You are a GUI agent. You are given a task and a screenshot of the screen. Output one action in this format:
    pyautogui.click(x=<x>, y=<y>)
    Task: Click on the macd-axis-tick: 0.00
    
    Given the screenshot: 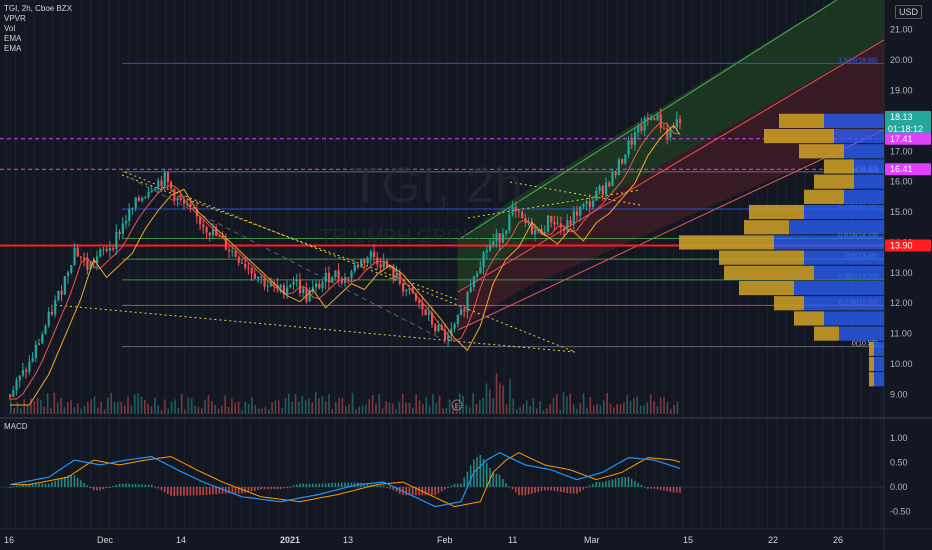 What is the action you would take?
    pyautogui.click(x=899, y=487)
    